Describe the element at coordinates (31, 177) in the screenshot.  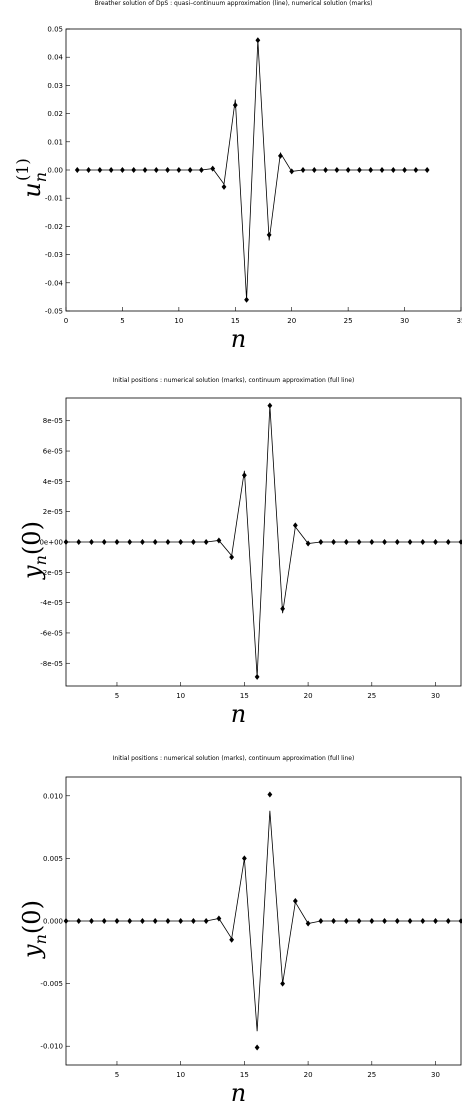
I see `y-axis-label: un(1)` at that location.